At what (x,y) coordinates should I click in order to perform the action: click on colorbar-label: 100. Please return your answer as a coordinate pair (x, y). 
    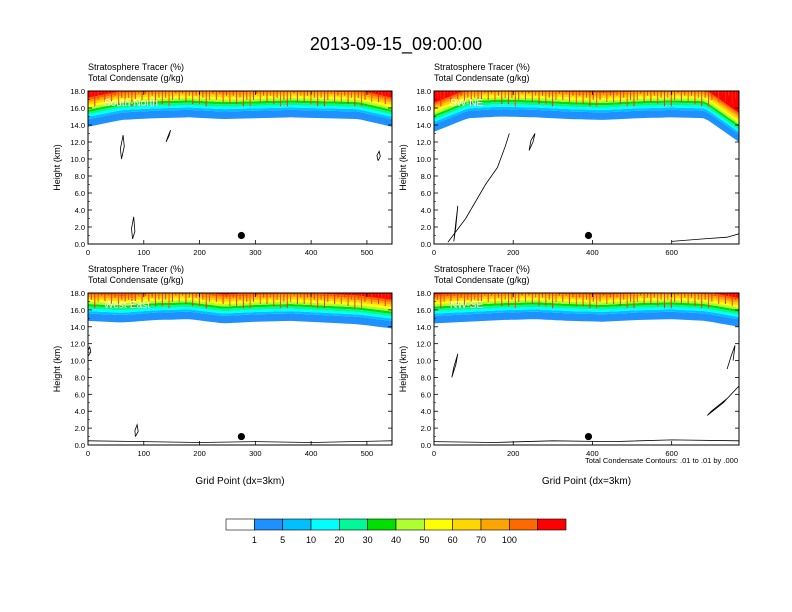
    Looking at the image, I should click on (509, 540).